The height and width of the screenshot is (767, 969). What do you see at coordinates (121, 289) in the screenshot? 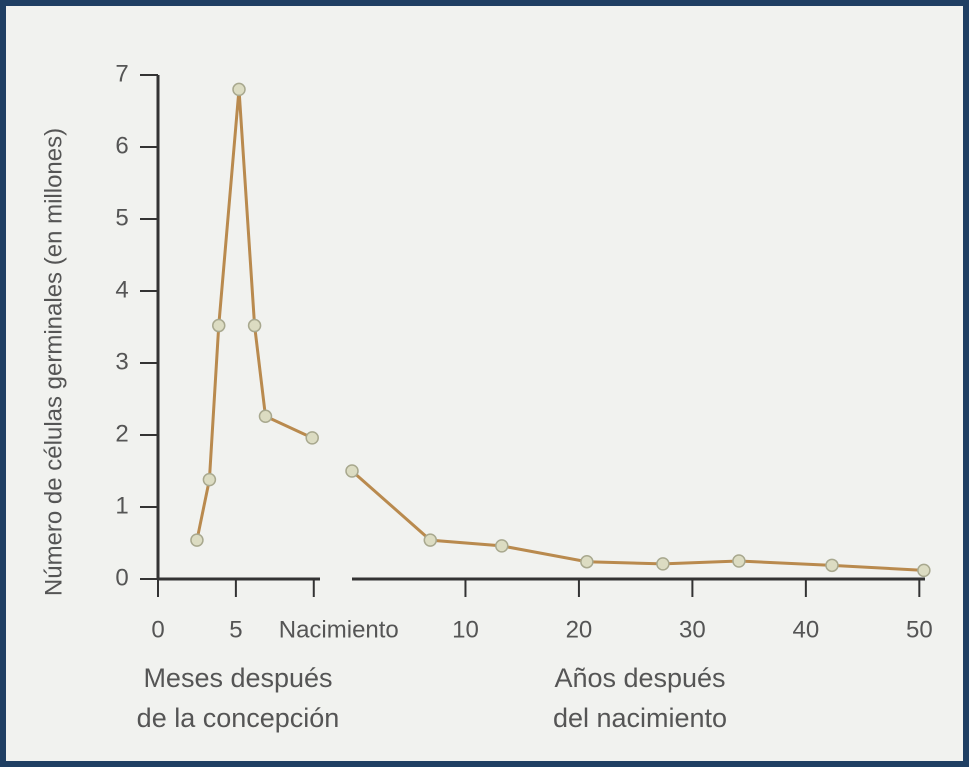
I see `y-tick-label: 4` at bounding box center [121, 289].